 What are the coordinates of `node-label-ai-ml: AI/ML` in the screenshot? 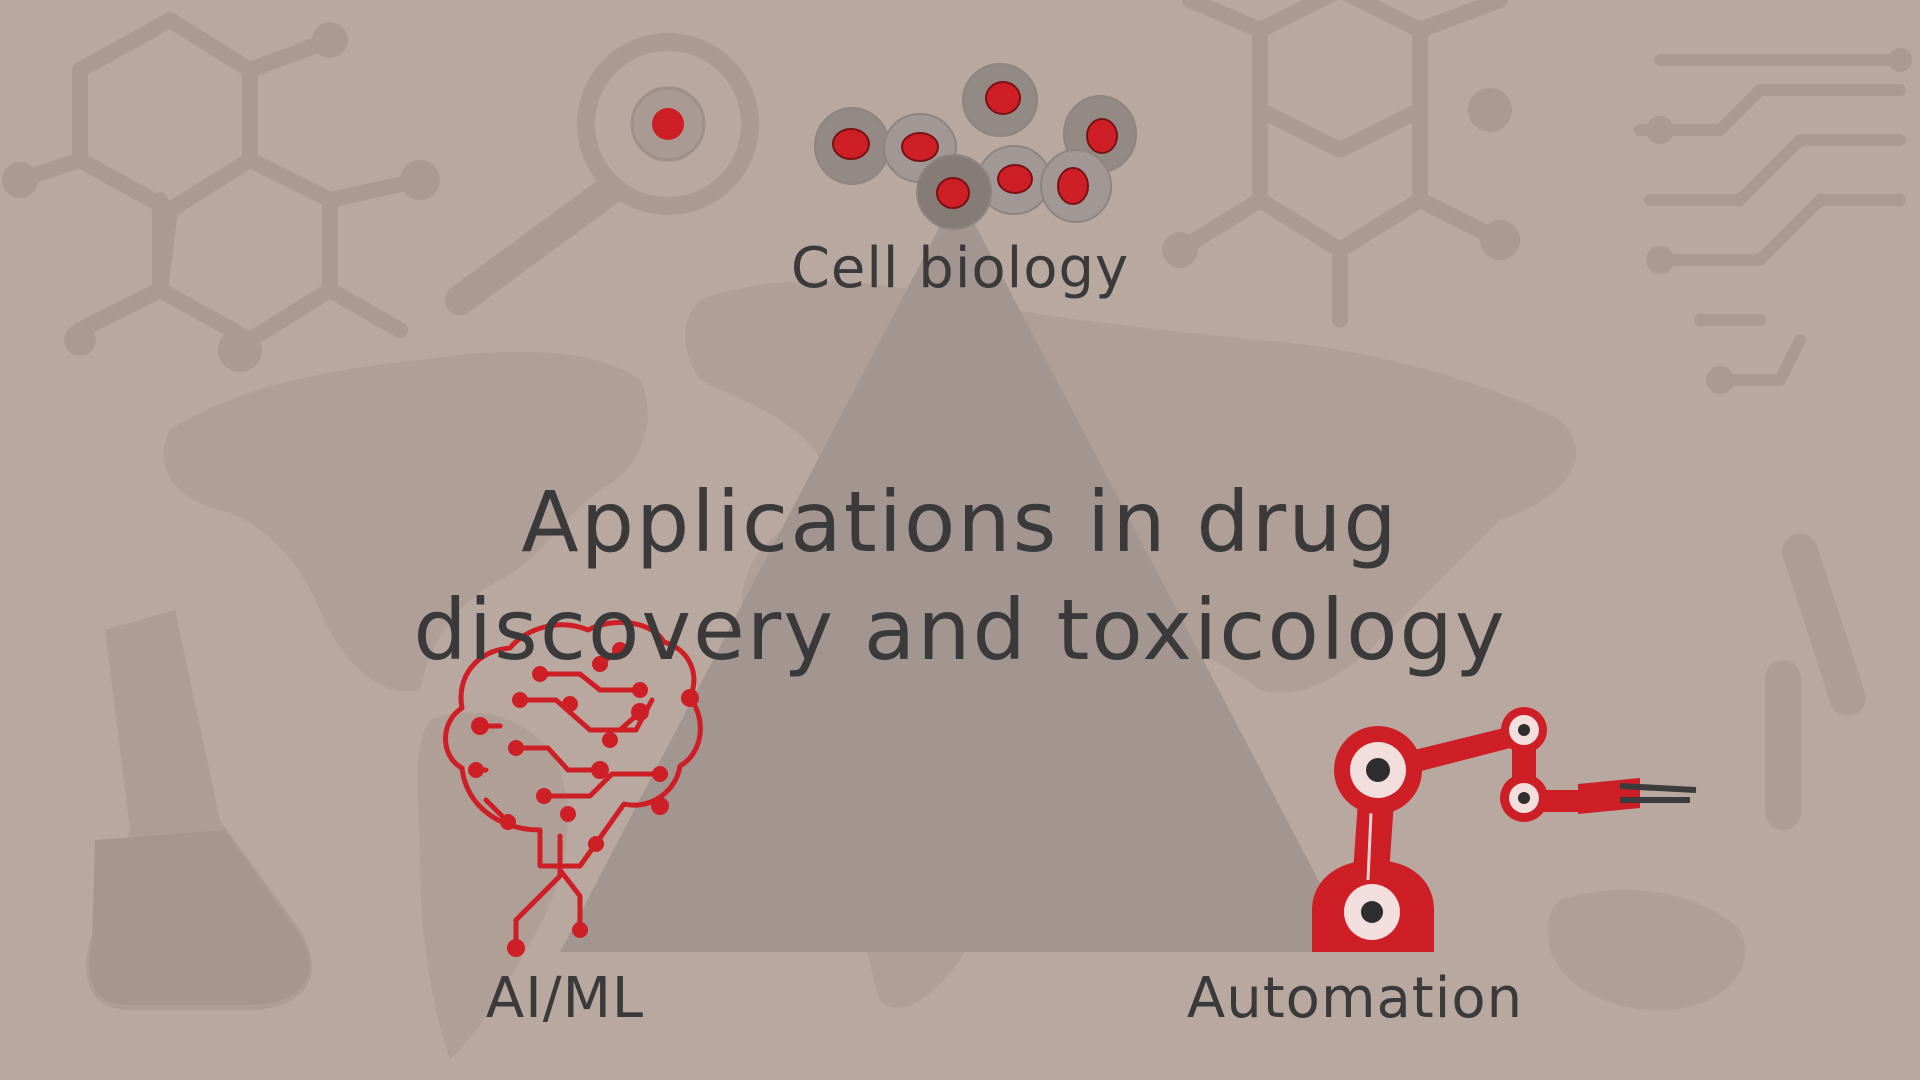 It's located at (565, 998).